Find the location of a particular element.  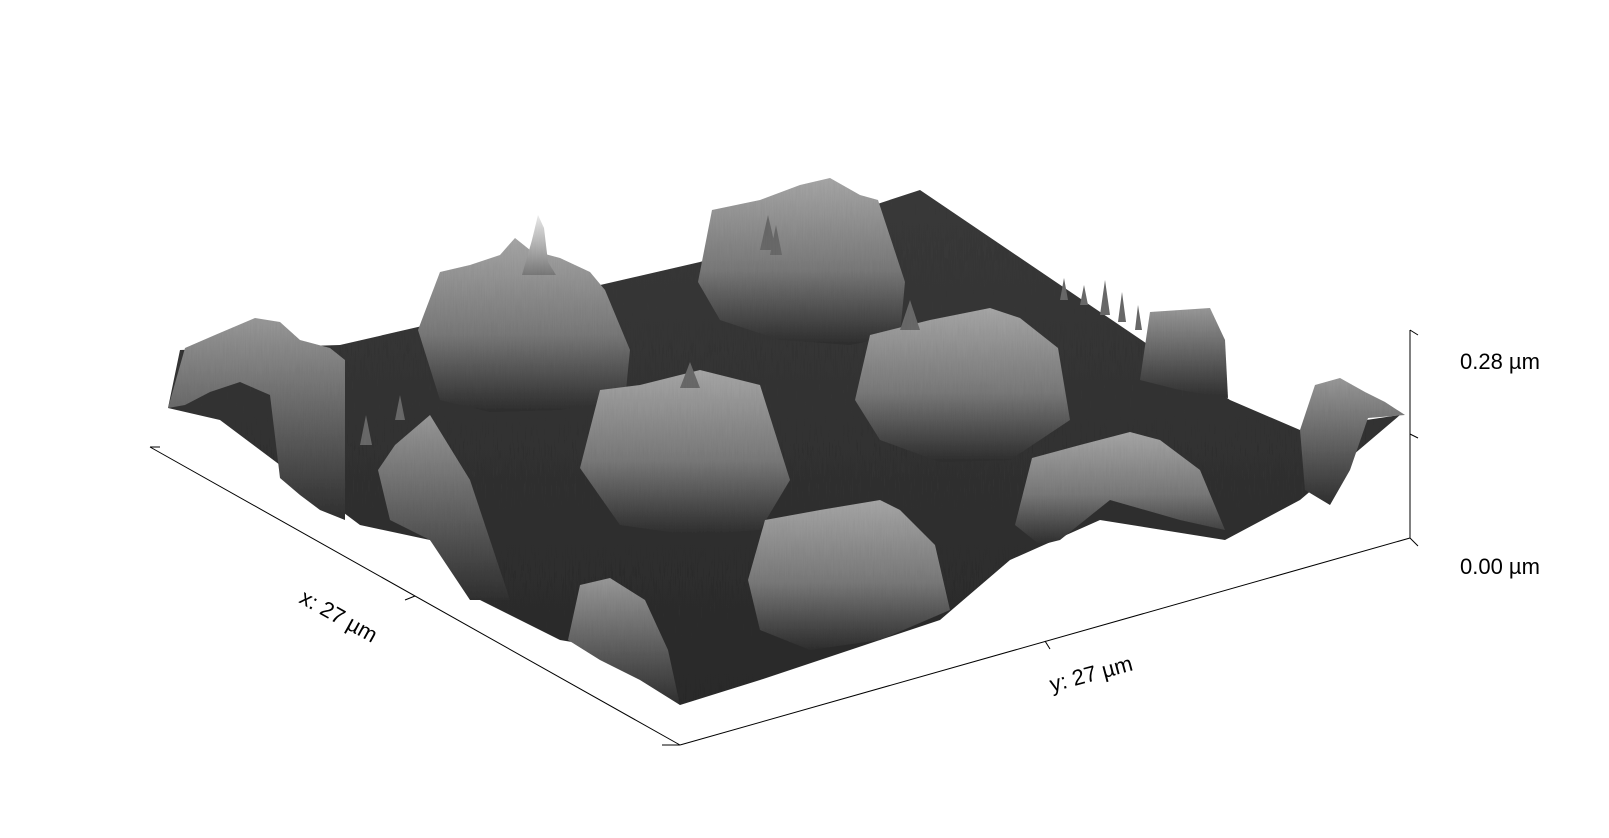

back-left-mesa is located at coordinates (524, 325).